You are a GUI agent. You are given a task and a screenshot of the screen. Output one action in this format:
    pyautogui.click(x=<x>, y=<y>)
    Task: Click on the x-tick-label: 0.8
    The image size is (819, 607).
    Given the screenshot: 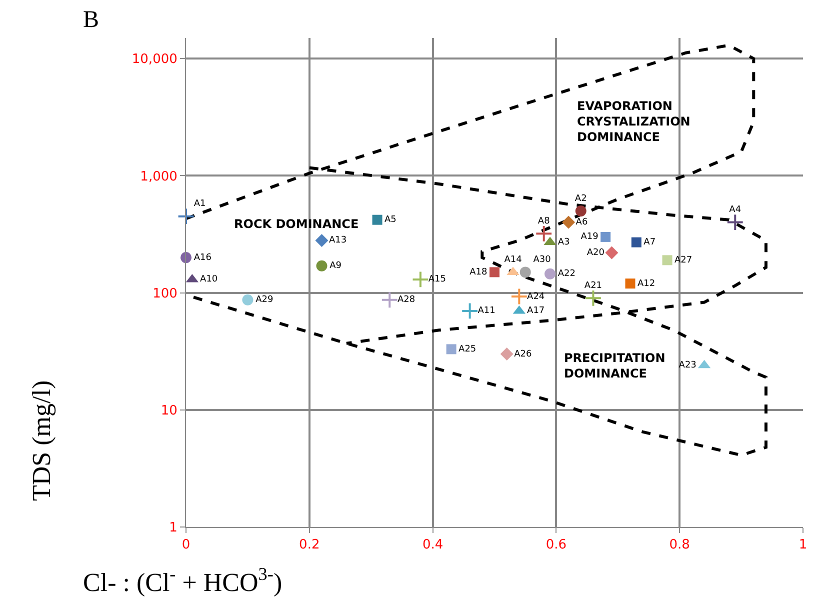 What is the action you would take?
    pyautogui.click(x=679, y=545)
    